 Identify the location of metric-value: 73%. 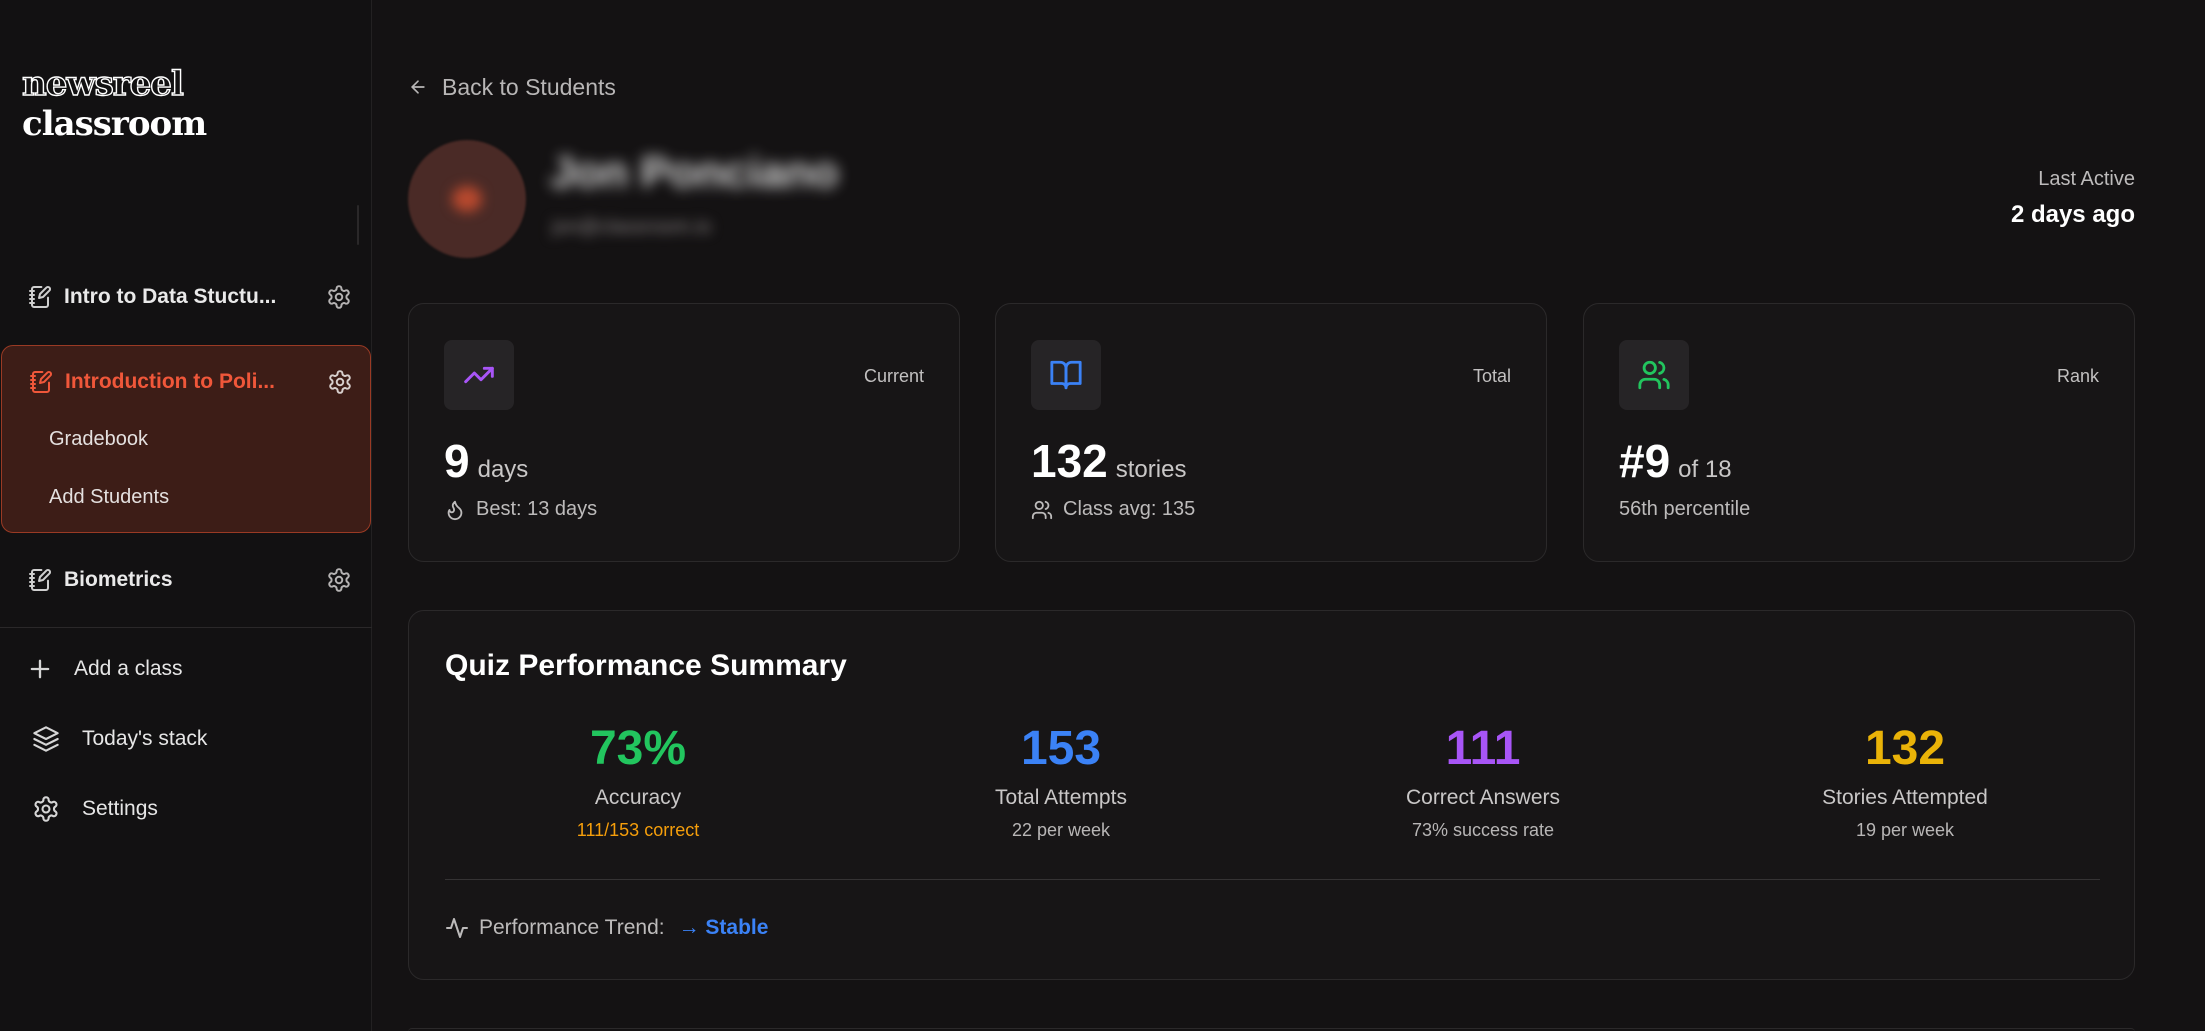
(638, 748).